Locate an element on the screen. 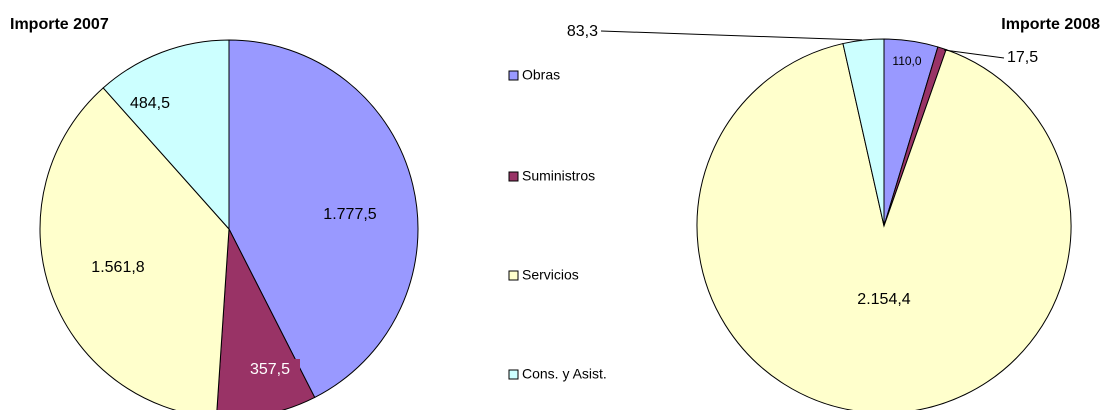 This screenshot has width=1107, height=410. data-label: 484,5 is located at coordinates (150, 103).